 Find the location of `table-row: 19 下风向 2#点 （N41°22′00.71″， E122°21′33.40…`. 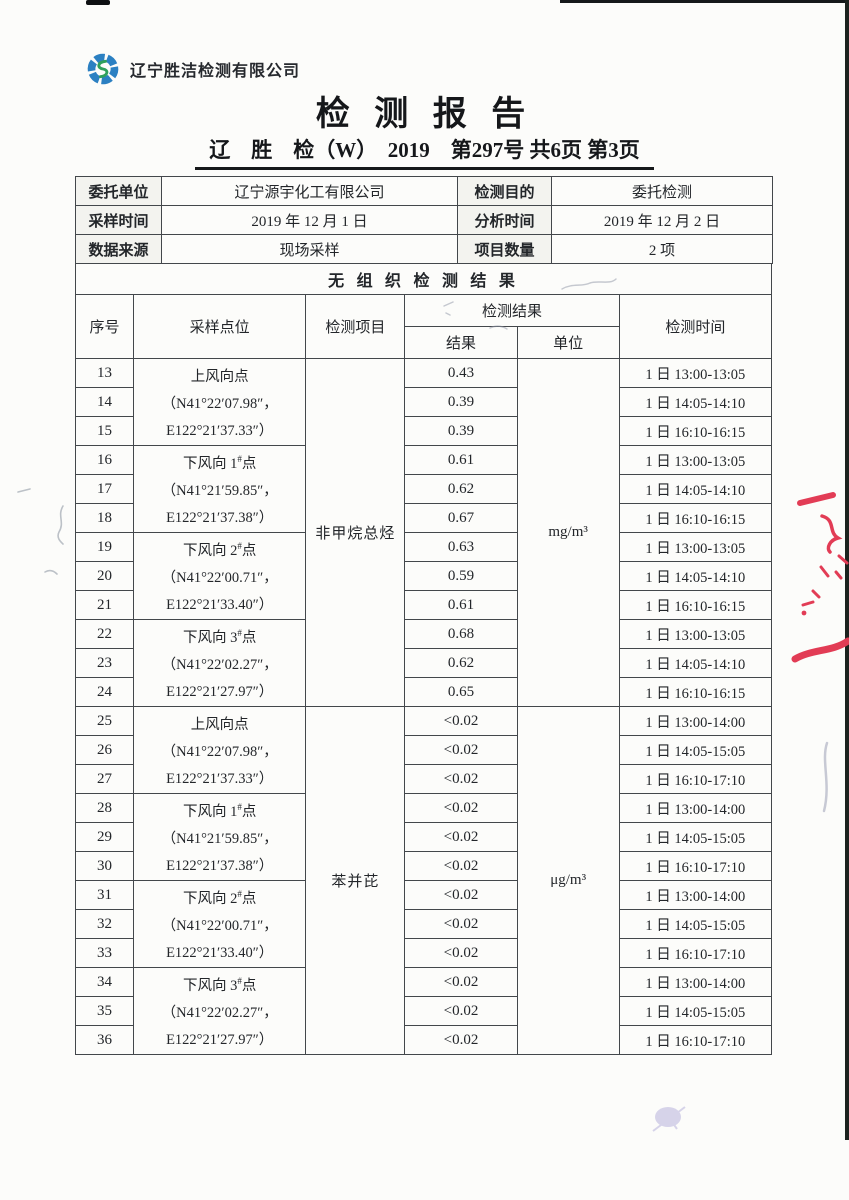

table-row: 19 下风向 2#点 （N41°22′00.71″， E122°21′33.40… is located at coordinates (423, 576).